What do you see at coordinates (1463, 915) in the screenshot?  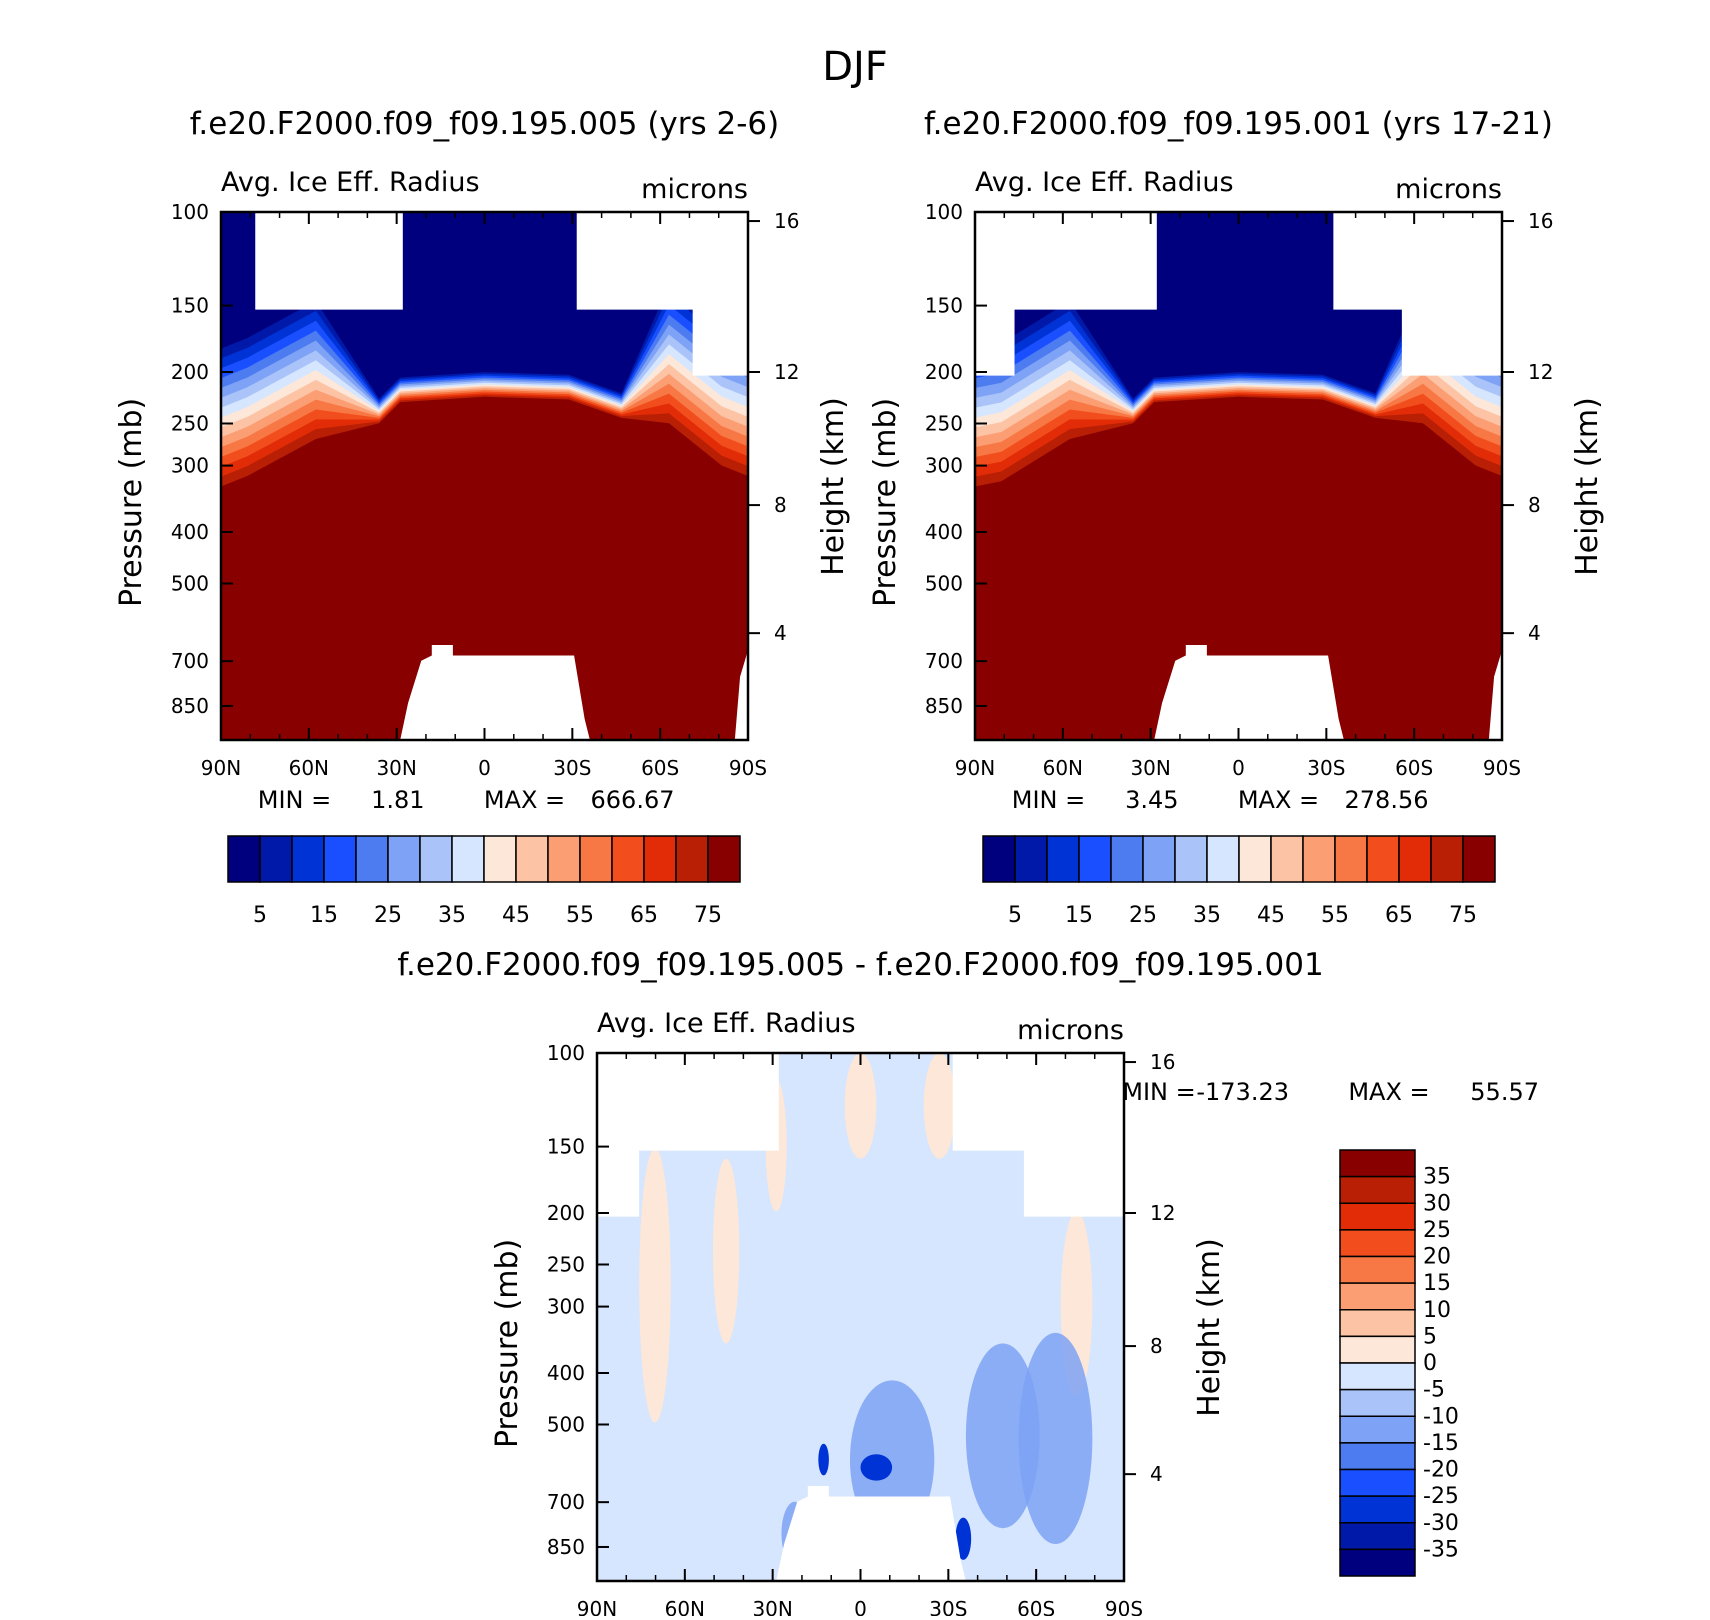 I see `colorbar-label: 75` at bounding box center [1463, 915].